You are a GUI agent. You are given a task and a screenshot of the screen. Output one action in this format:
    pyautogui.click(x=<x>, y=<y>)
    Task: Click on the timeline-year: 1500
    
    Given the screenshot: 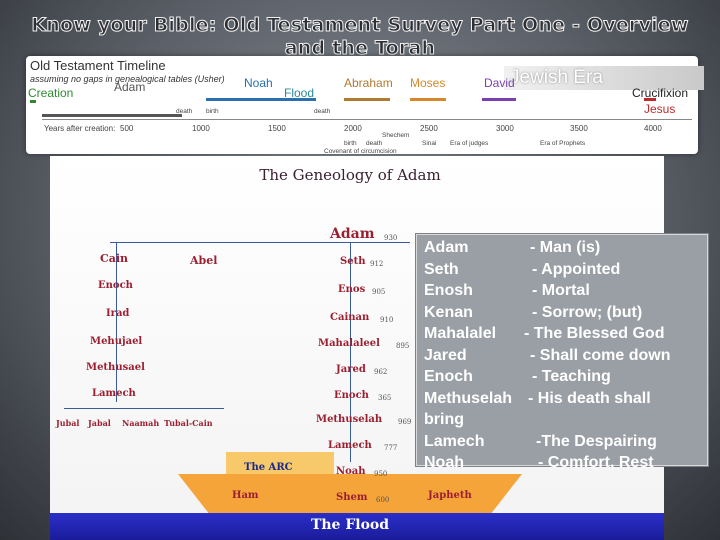 What is the action you would take?
    pyautogui.click(x=277, y=128)
    